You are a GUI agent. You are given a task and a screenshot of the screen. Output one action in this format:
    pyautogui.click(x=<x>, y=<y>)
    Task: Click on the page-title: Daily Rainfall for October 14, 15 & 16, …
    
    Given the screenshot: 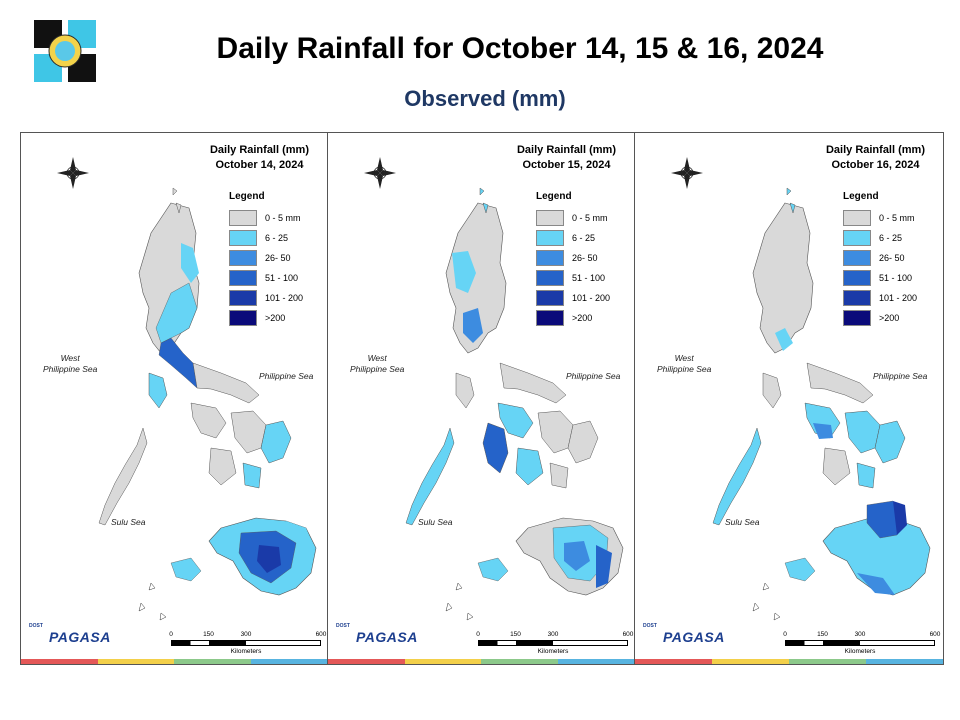 What is the action you would take?
    pyautogui.click(x=520, y=48)
    